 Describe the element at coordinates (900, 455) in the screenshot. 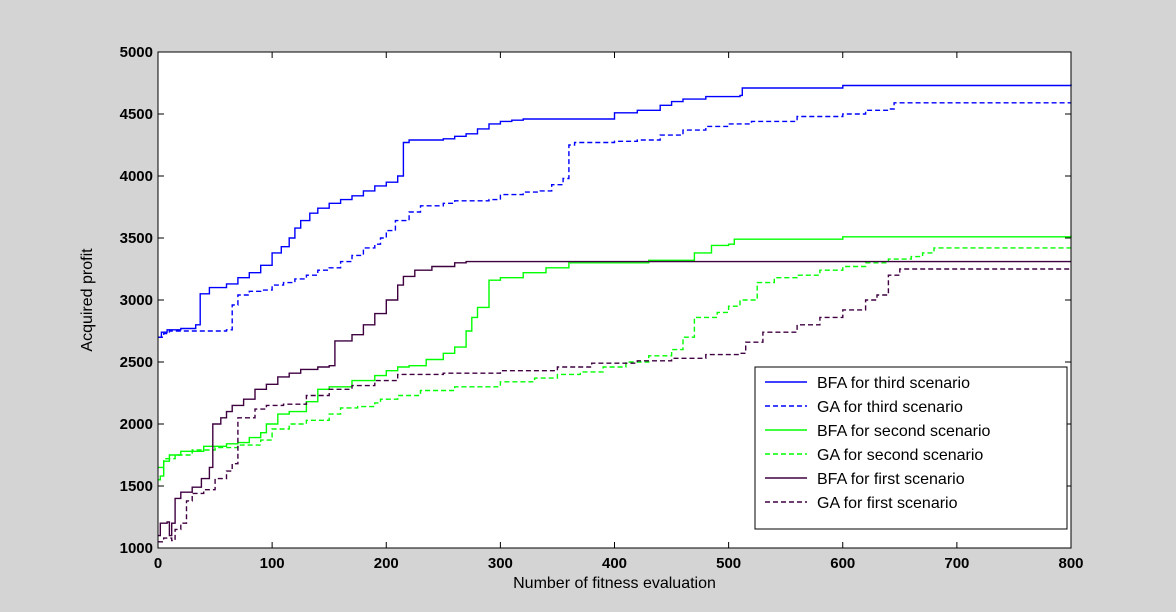

I see `legend-label-3: GA for second scenario` at that location.